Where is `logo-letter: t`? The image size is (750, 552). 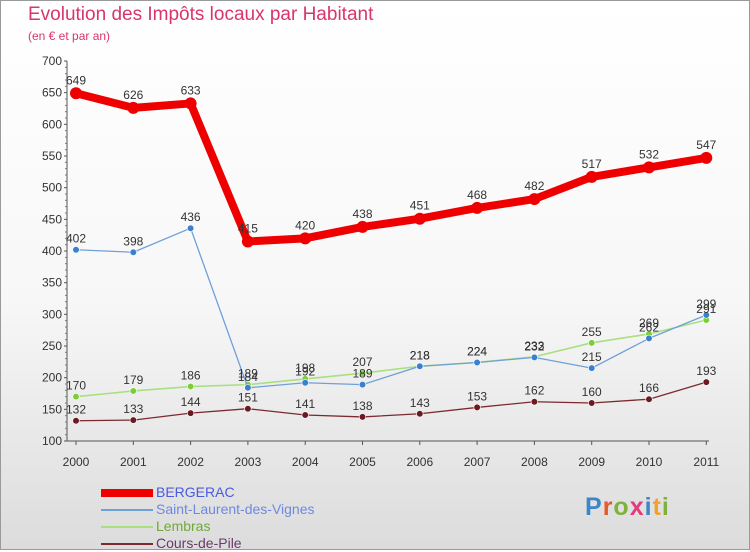 logo-letter: t is located at coordinates (657, 507).